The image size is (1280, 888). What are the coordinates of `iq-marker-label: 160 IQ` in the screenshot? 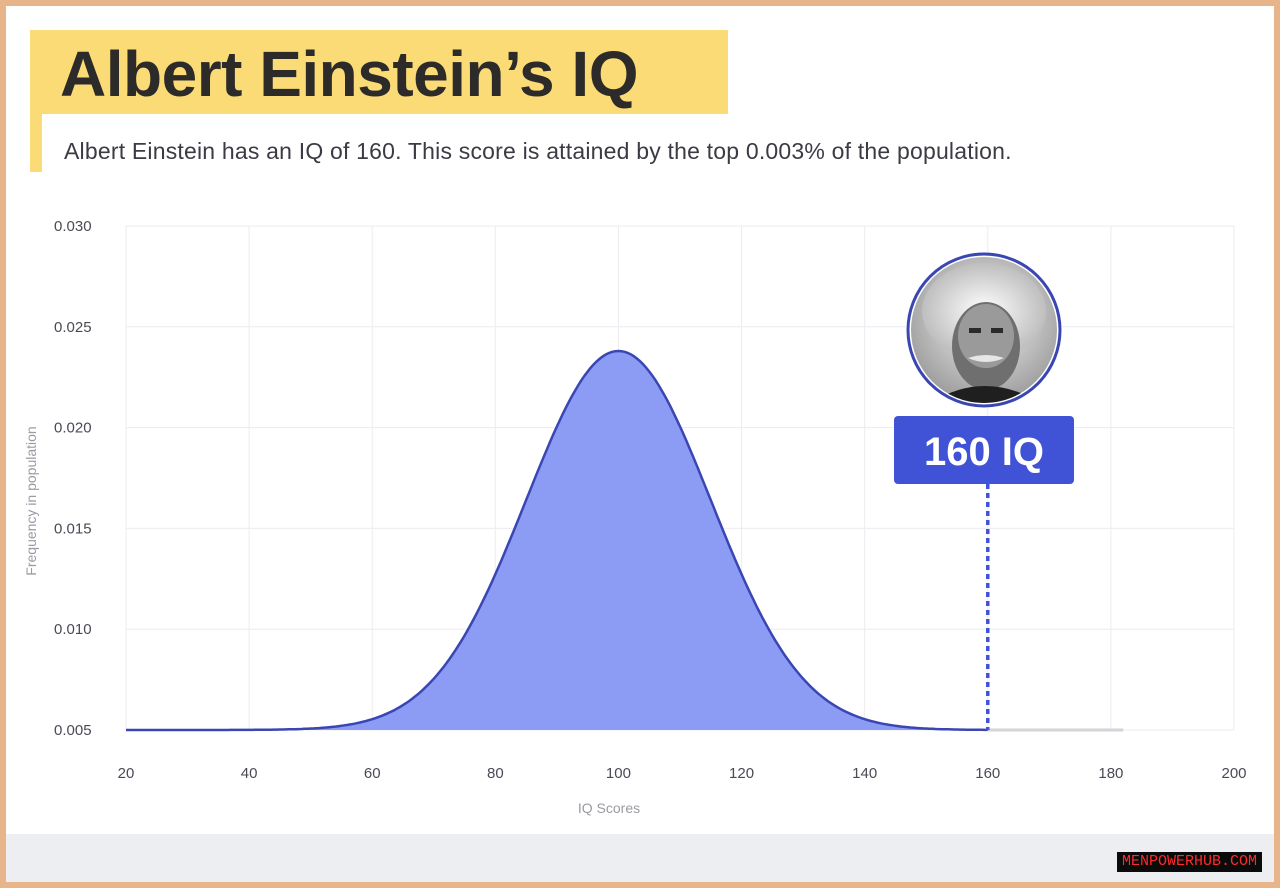 It's located at (984, 452).